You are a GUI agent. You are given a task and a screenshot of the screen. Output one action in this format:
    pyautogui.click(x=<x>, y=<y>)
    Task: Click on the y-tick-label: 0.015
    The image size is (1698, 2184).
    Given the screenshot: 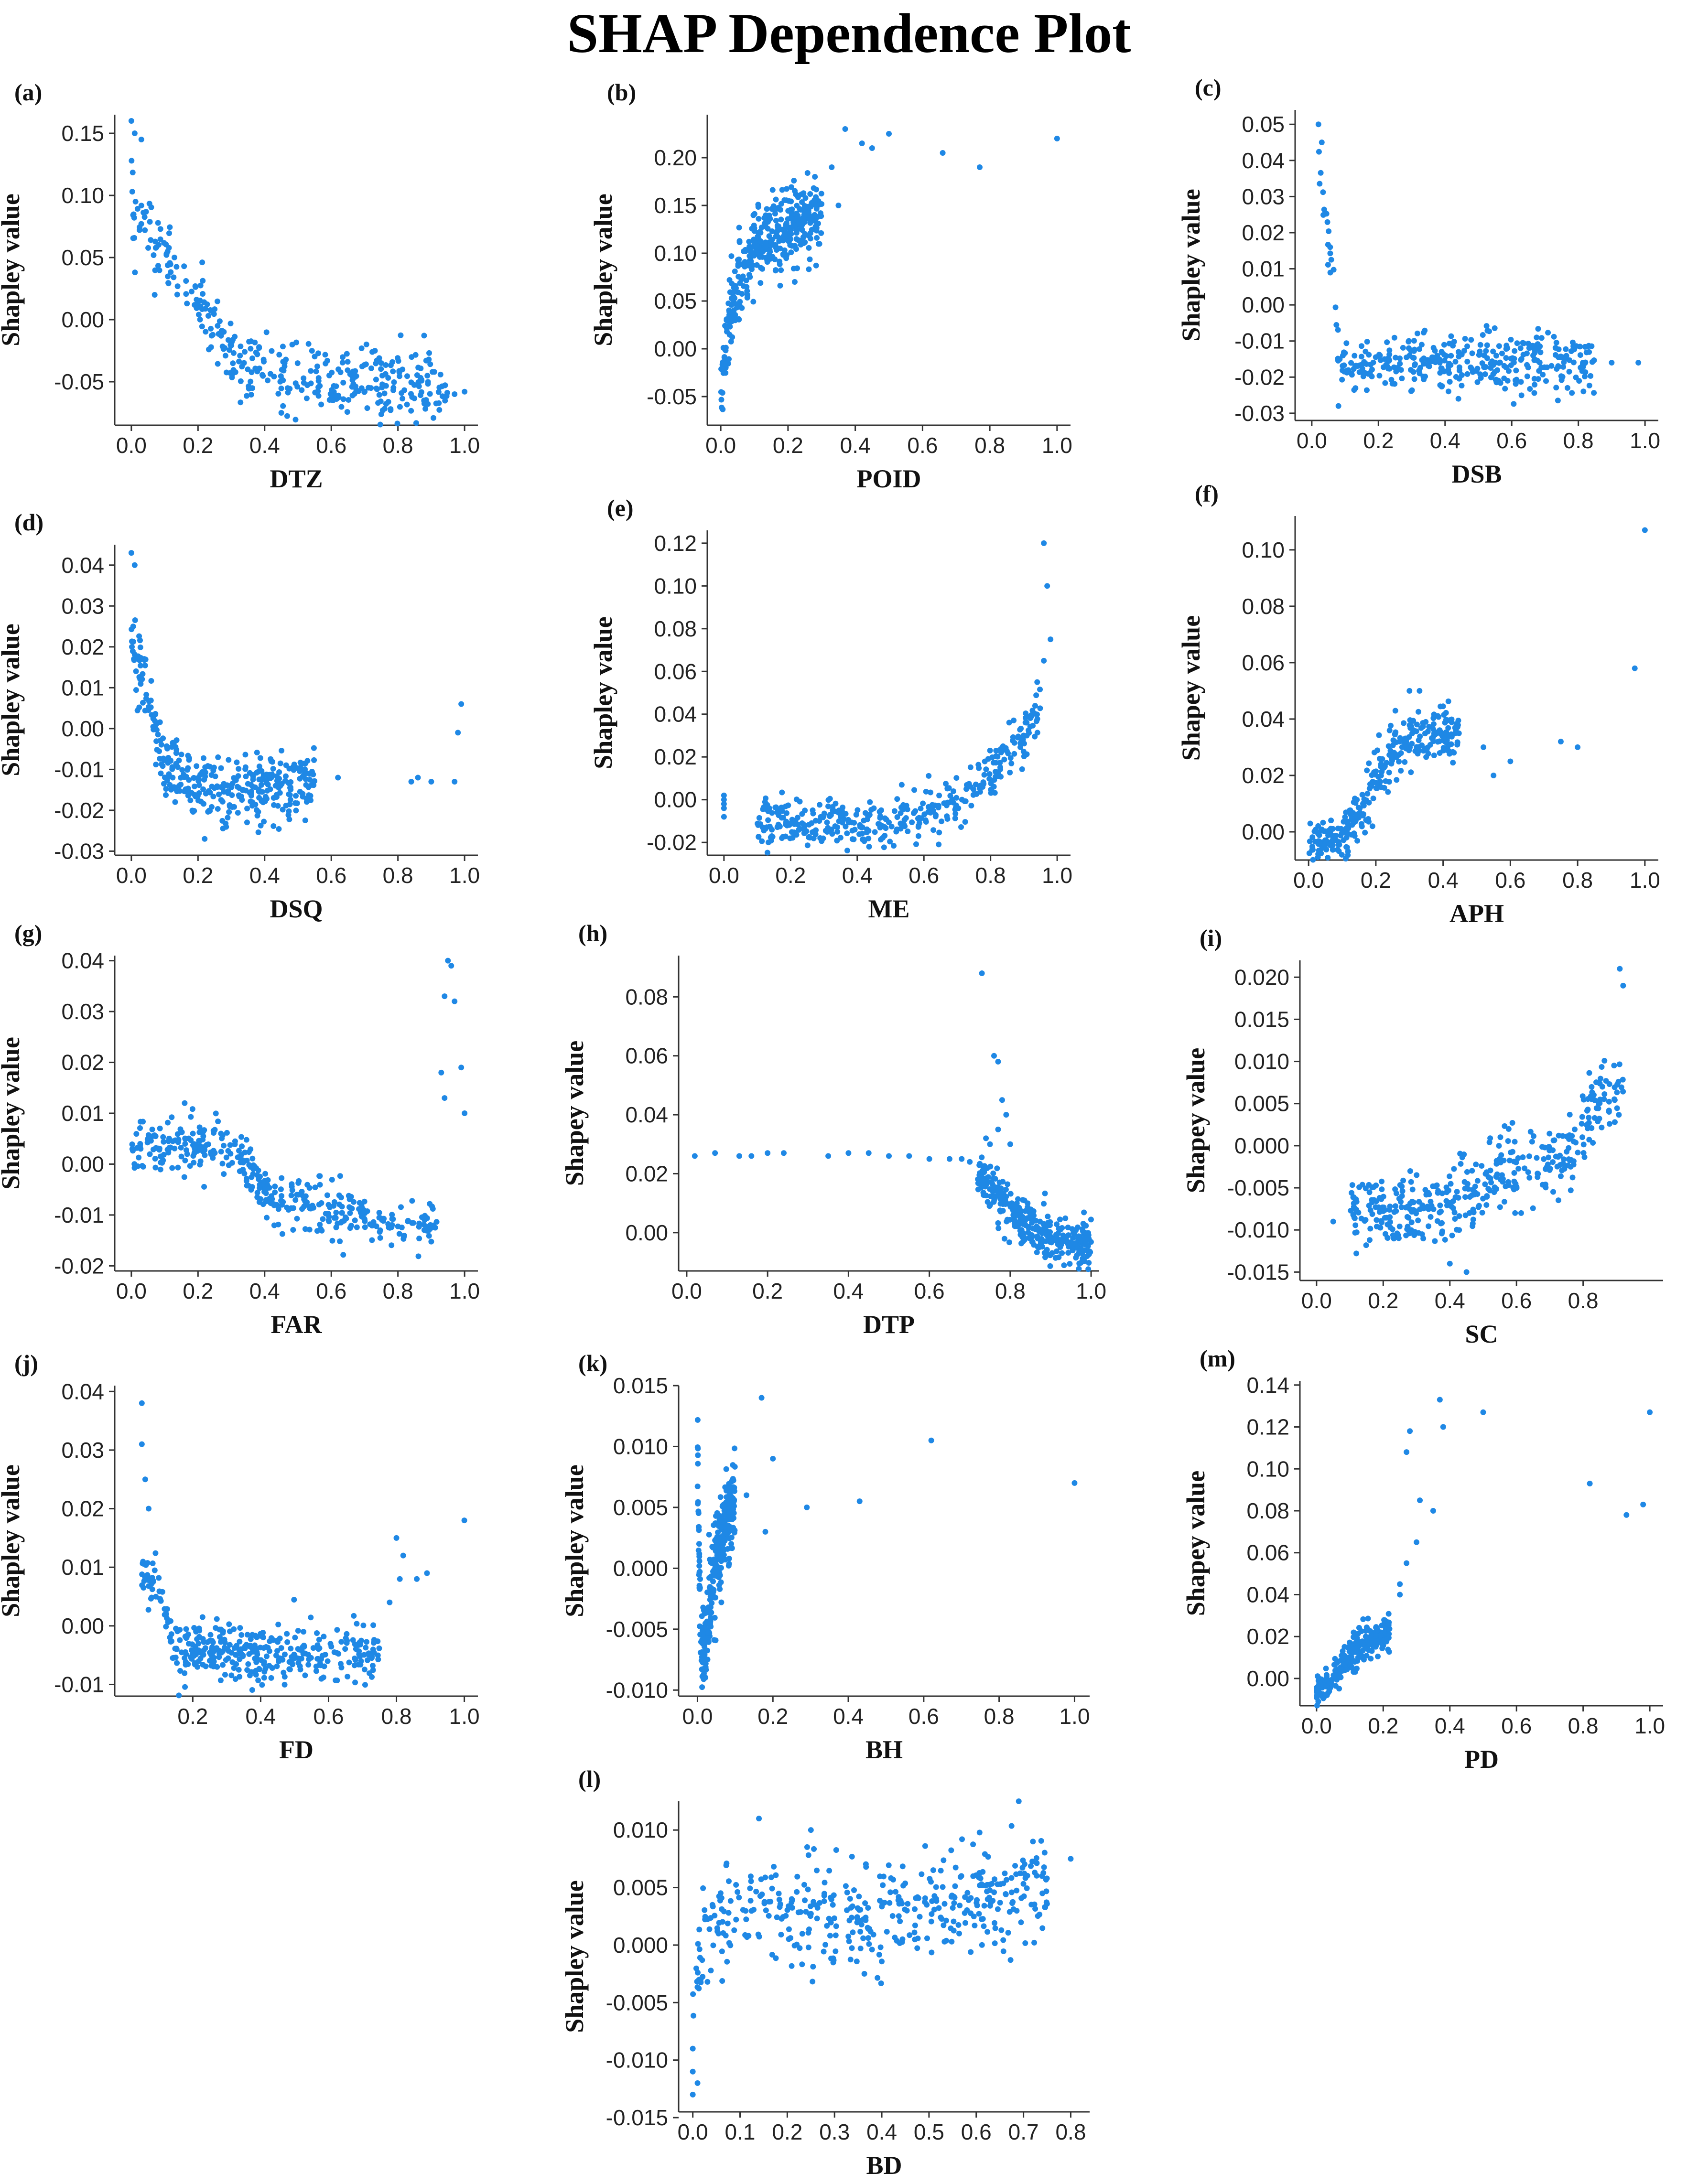 What is the action you would take?
    pyautogui.click(x=641, y=1385)
    